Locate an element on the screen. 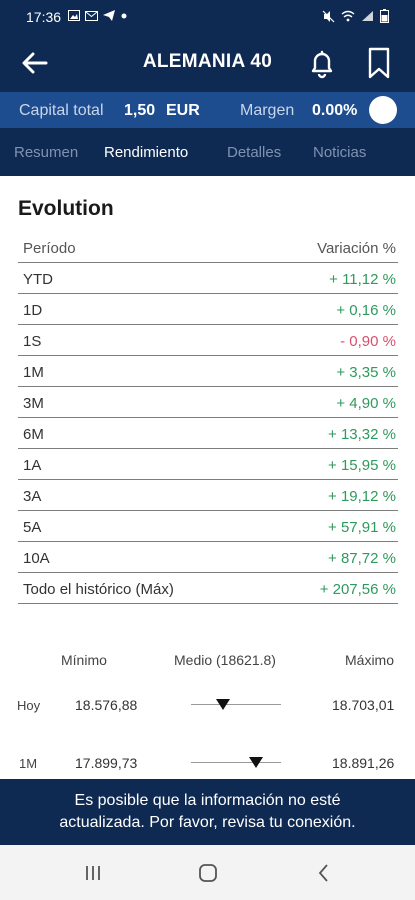 The height and width of the screenshot is (900, 415). change-cell: + 3,35 % is located at coordinates (366, 372).